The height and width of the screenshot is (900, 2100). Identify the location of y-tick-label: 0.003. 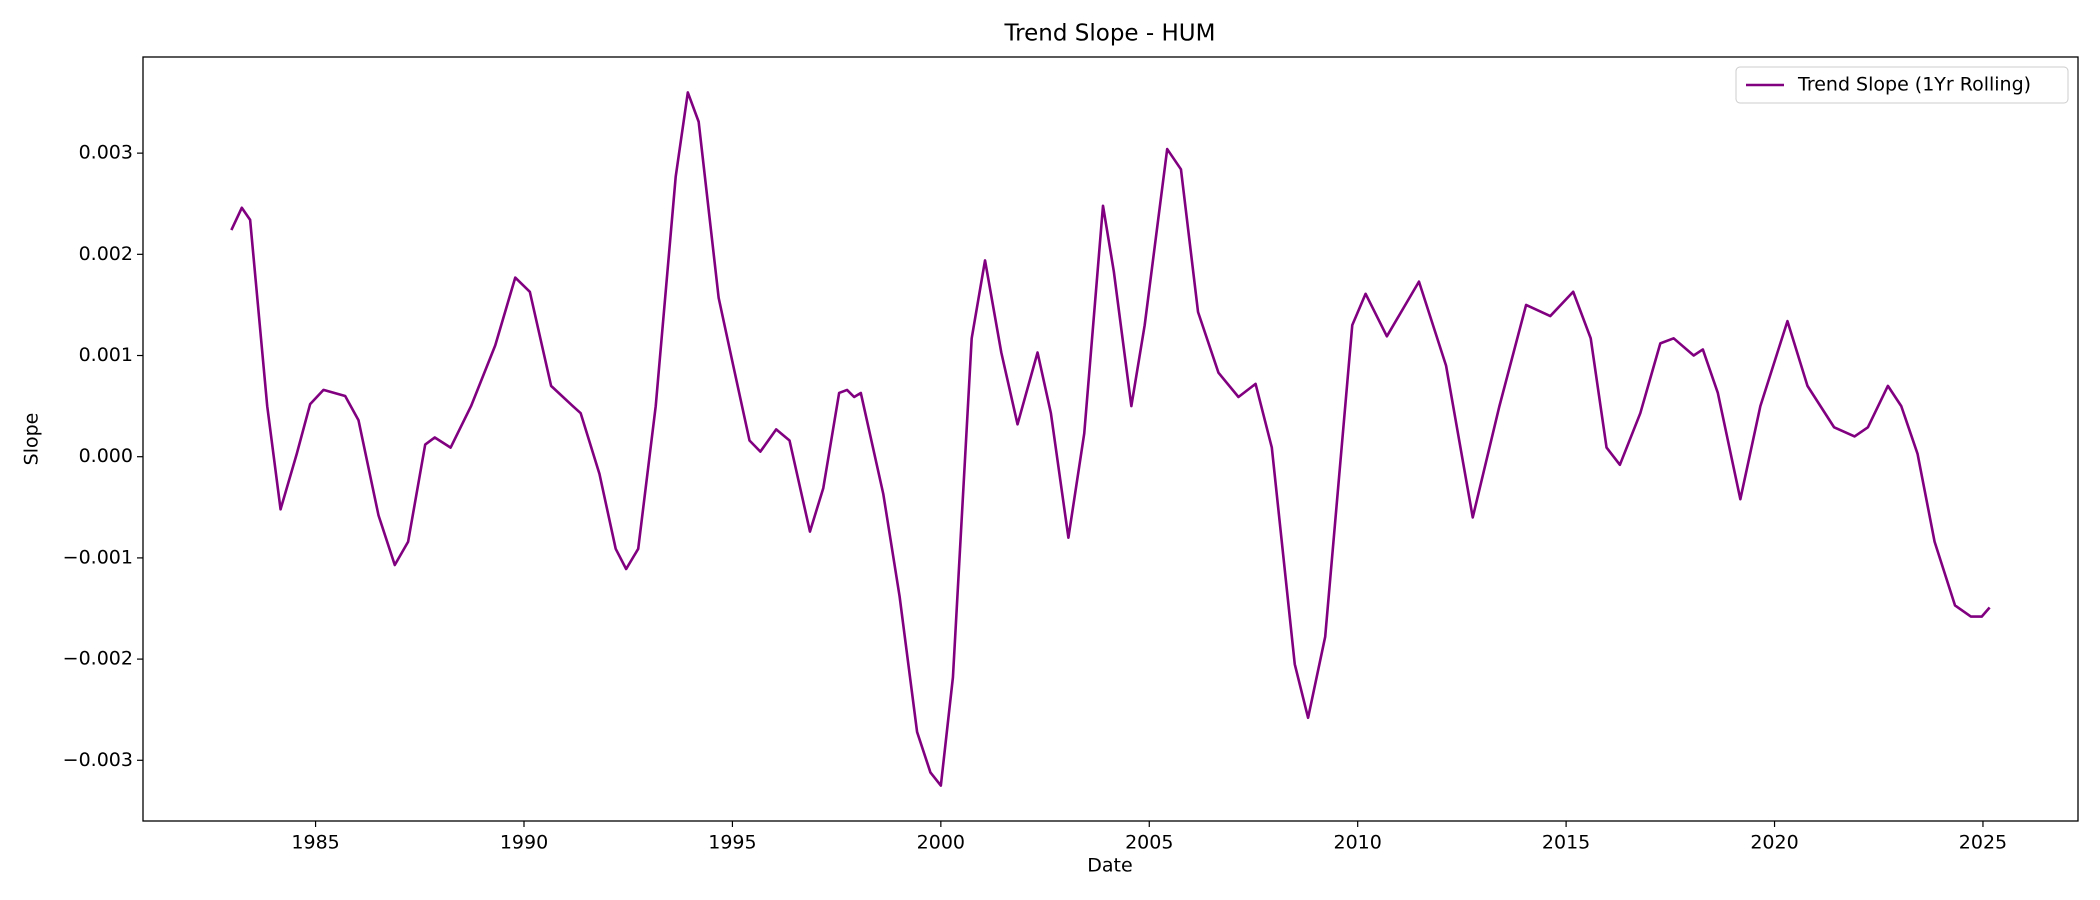
(106, 153).